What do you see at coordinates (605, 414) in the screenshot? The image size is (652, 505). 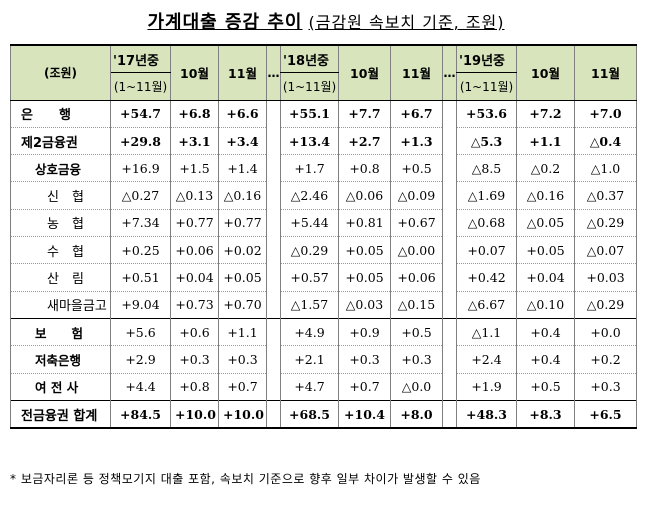 I see `value-cell: +6.5` at bounding box center [605, 414].